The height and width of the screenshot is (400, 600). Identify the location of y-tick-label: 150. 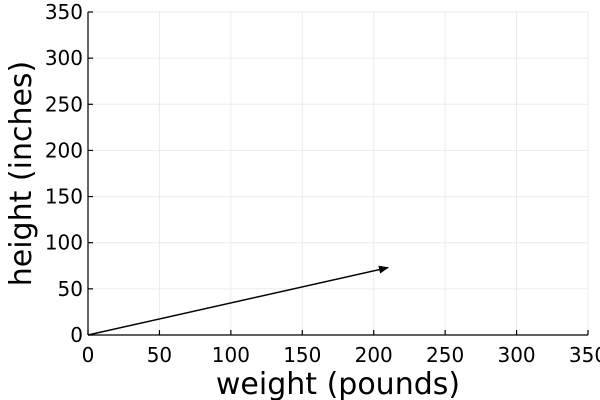
(64, 197).